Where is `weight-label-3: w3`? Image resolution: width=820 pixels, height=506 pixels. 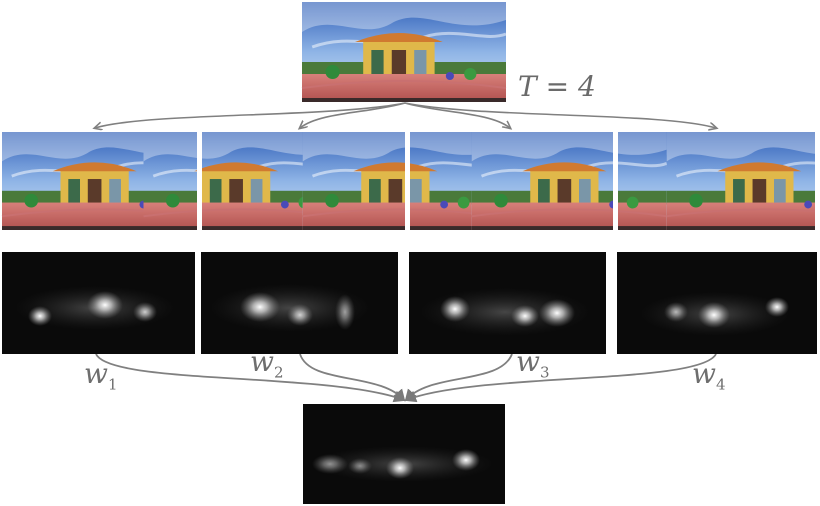
weight-label-3: w3 is located at coordinates (533, 363).